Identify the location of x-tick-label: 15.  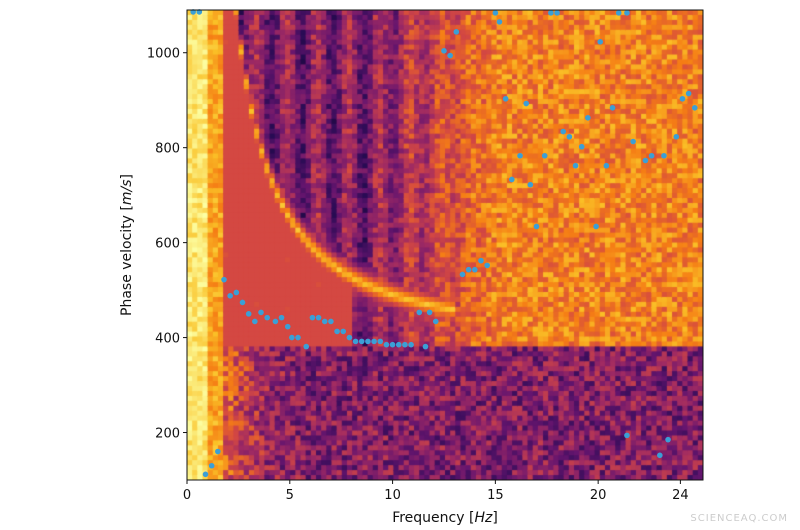
(495, 495).